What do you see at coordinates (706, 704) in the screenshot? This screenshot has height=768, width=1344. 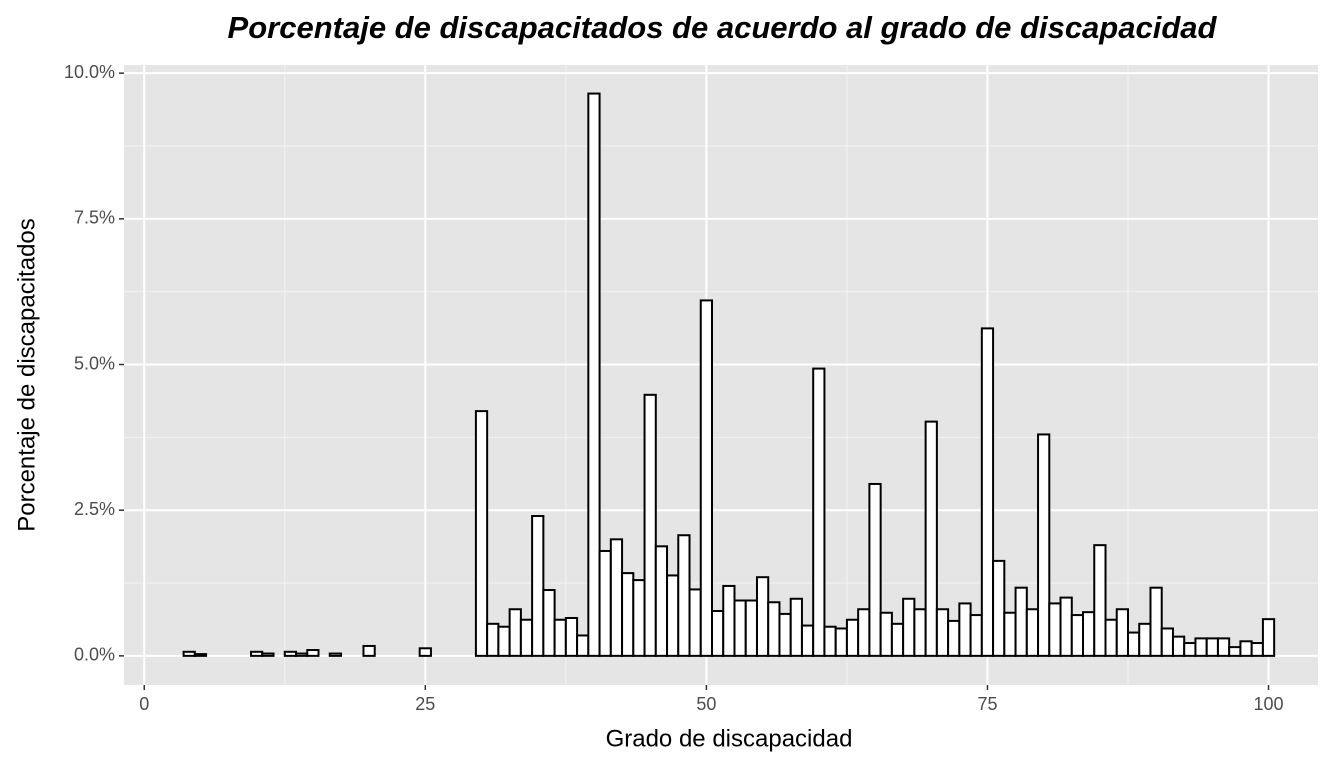 I see `x-tick-label: 50` at bounding box center [706, 704].